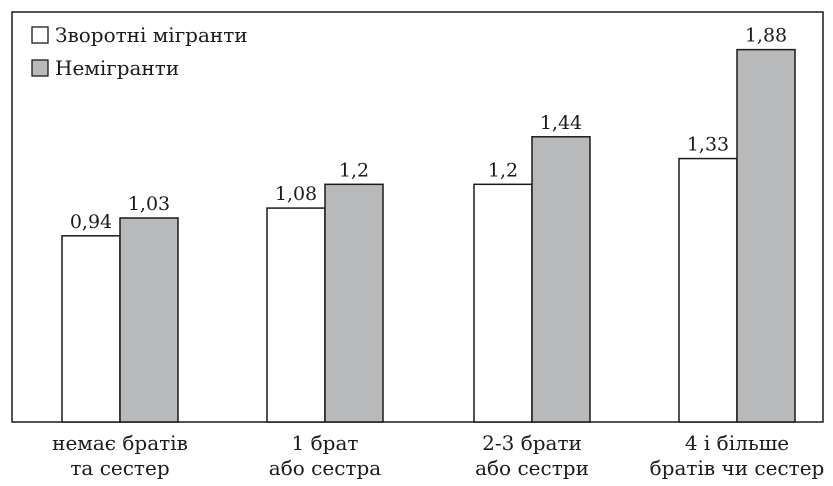 The width and height of the screenshot is (833, 486). What do you see at coordinates (91, 222) in the screenshot?
I see `data-label: 0,94` at bounding box center [91, 222].